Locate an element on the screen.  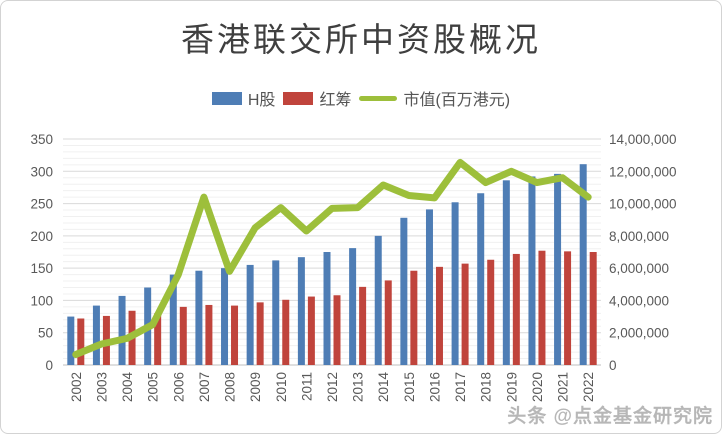
legend-label-market-cap: 市值(百万港元) is located at coordinates (457, 100).